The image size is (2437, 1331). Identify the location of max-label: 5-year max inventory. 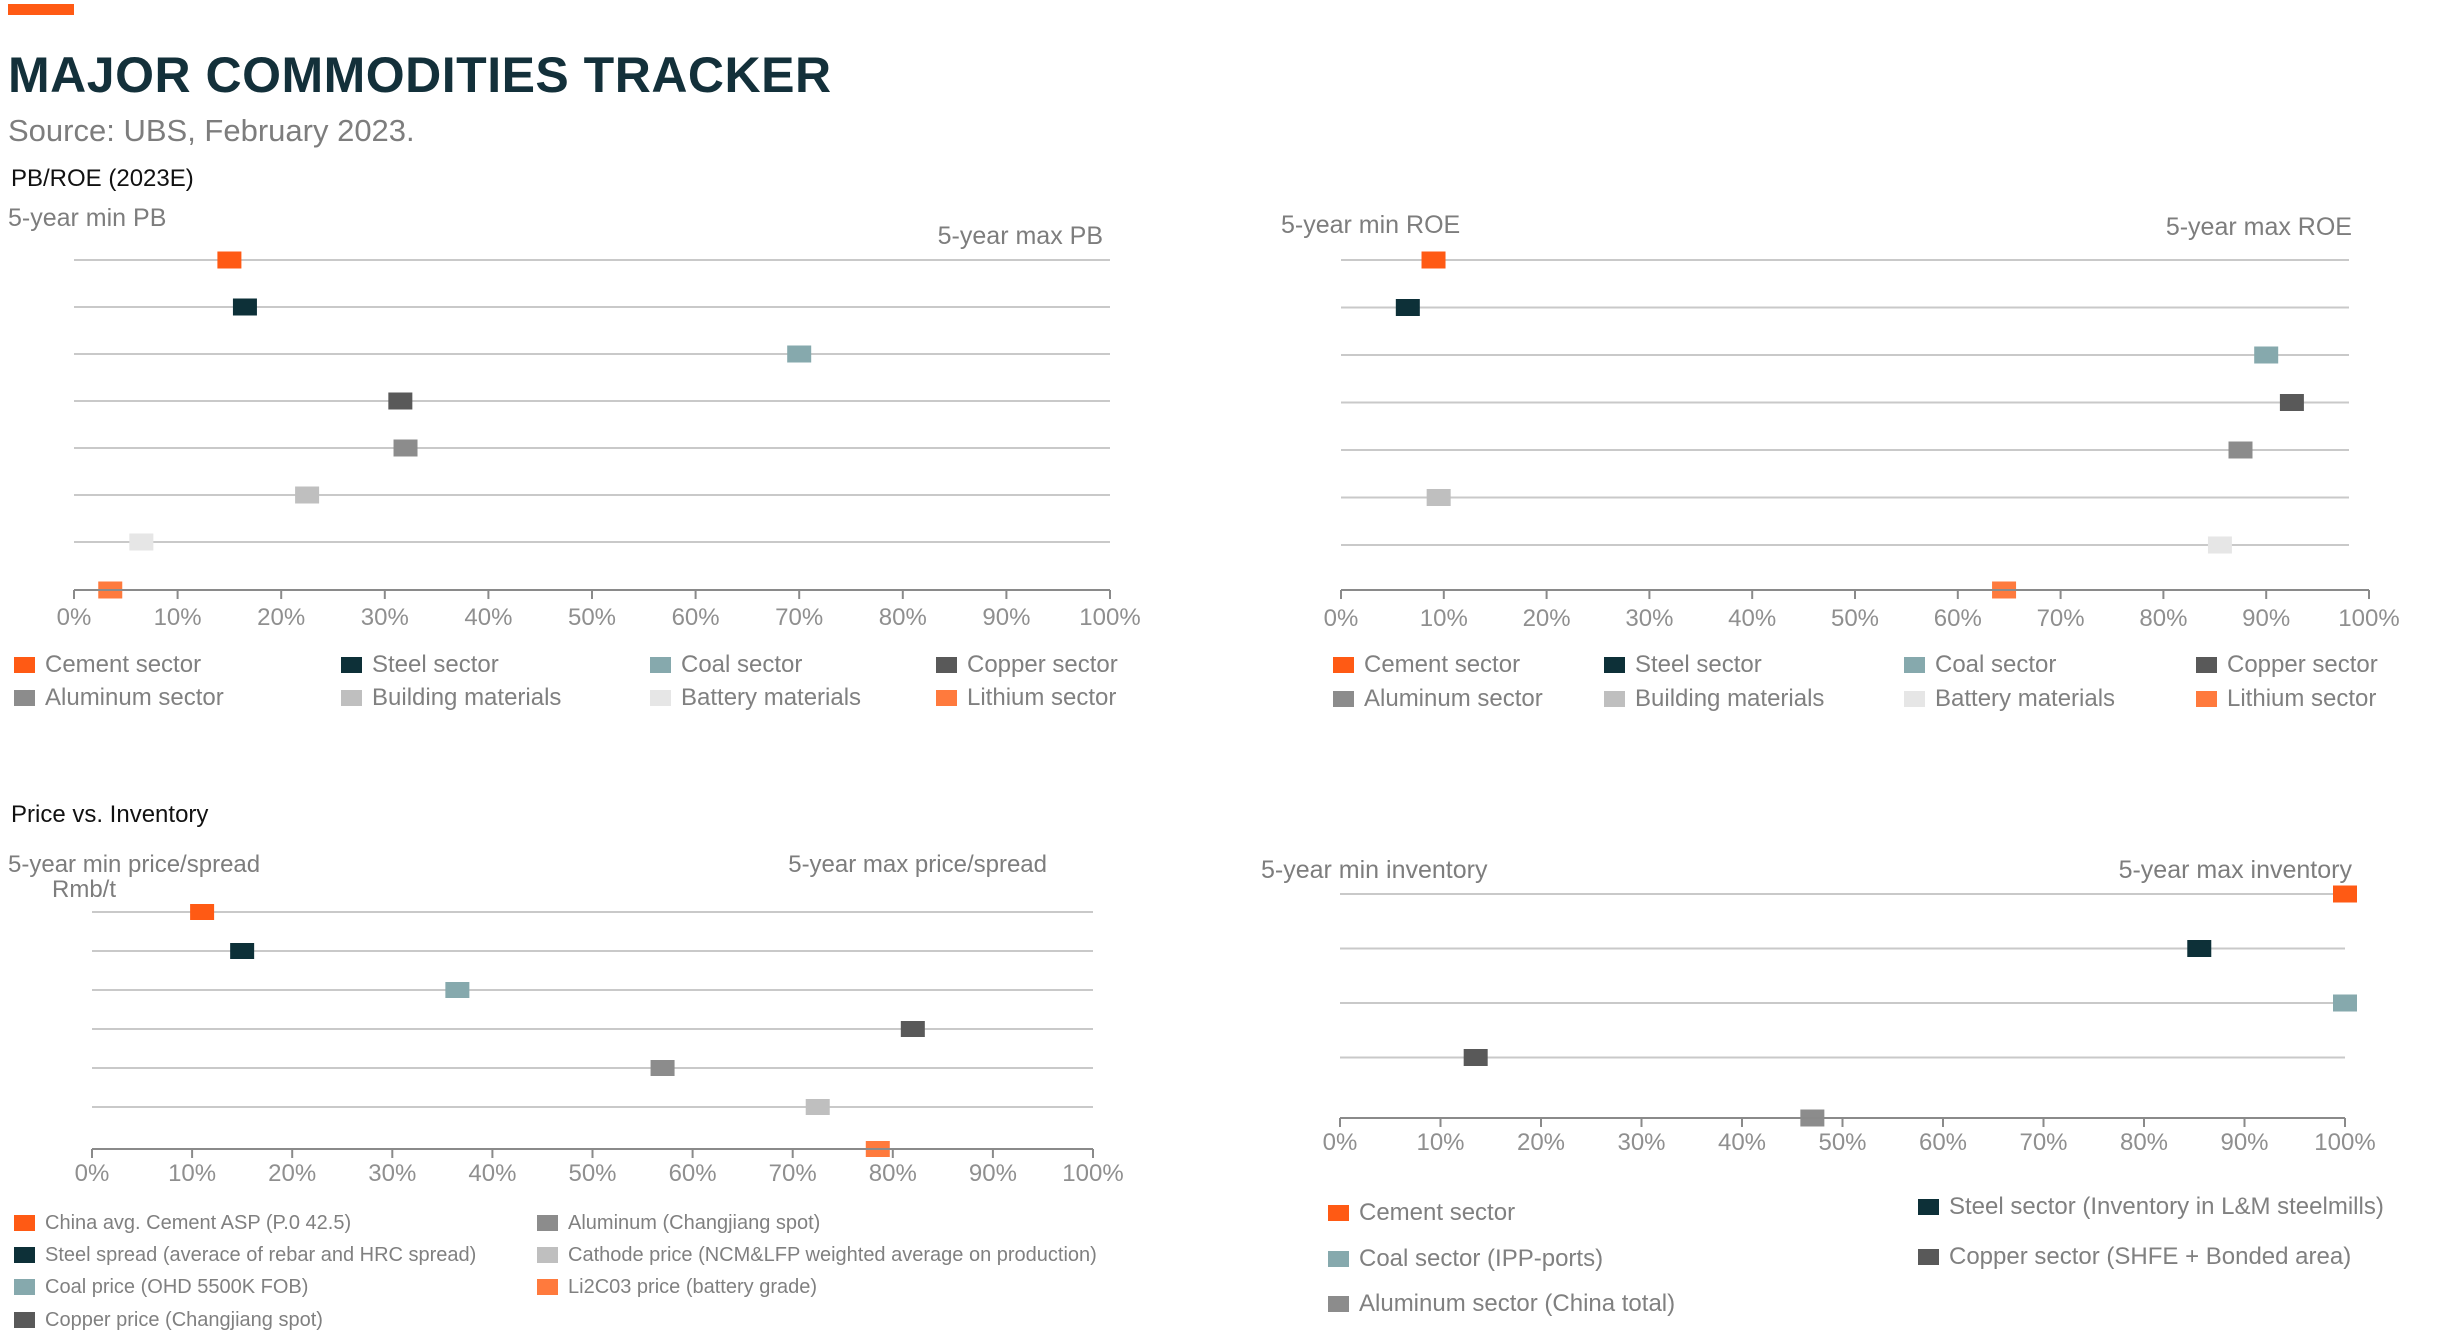
(2236, 870).